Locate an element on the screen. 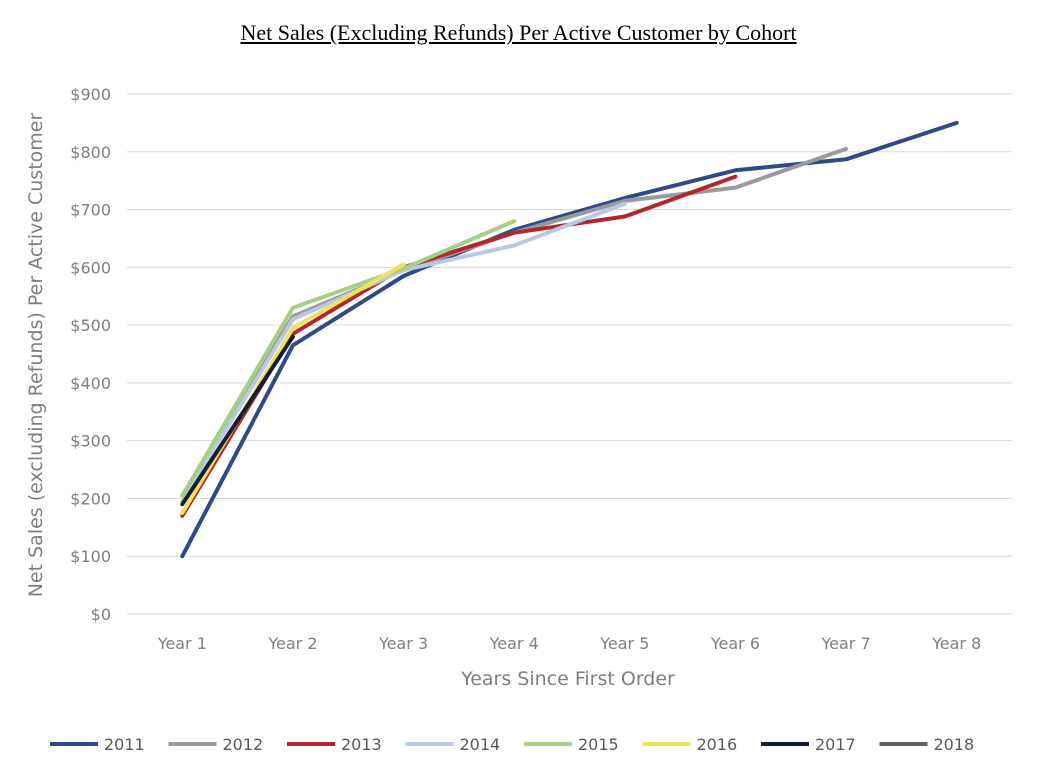 The width and height of the screenshot is (1037, 775). x-tick-label: Year 3 is located at coordinates (403, 643).